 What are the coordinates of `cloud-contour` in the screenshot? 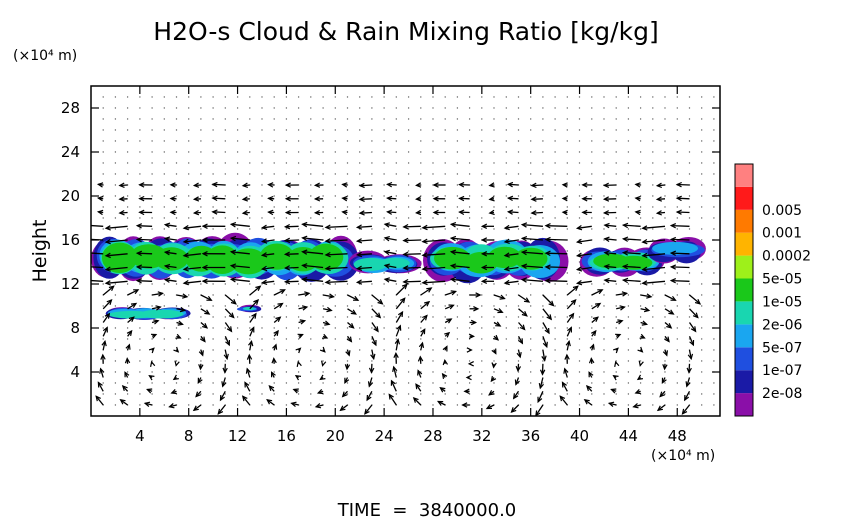 It's located at (161, 314).